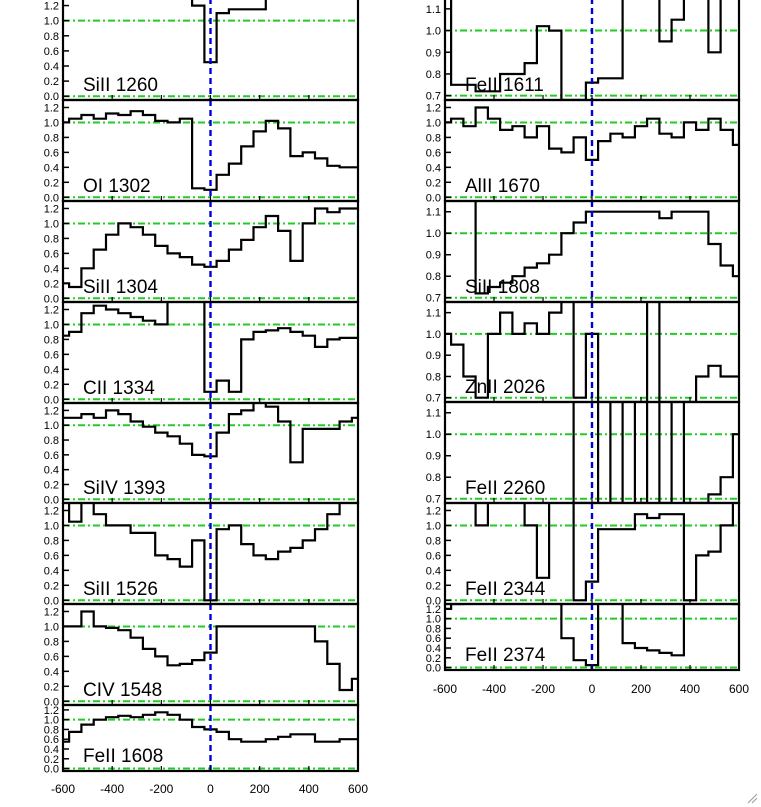 This screenshot has height=807, width=761. I want to click on y-tick-label-civ-1548: 1.0, so click(51, 627).